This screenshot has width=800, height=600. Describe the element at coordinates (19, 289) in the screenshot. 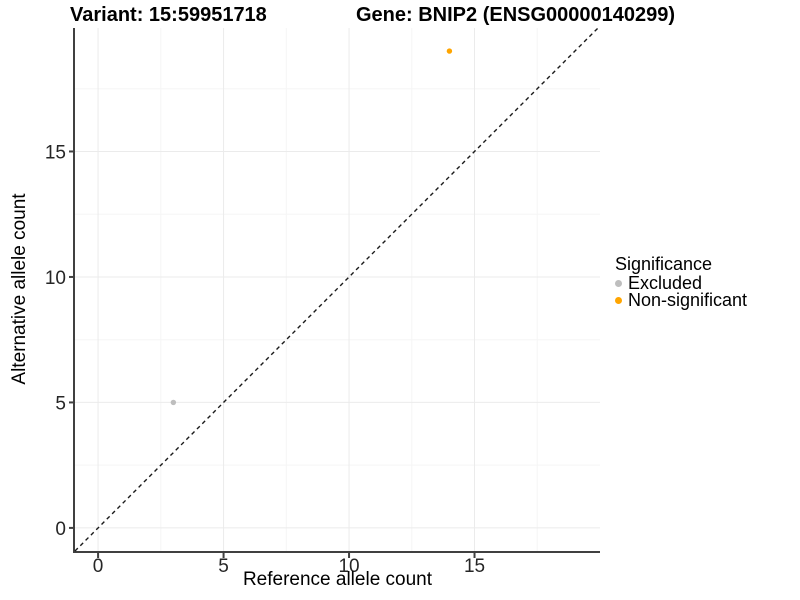

I see `y-axis-title: Alternative allele count` at that location.